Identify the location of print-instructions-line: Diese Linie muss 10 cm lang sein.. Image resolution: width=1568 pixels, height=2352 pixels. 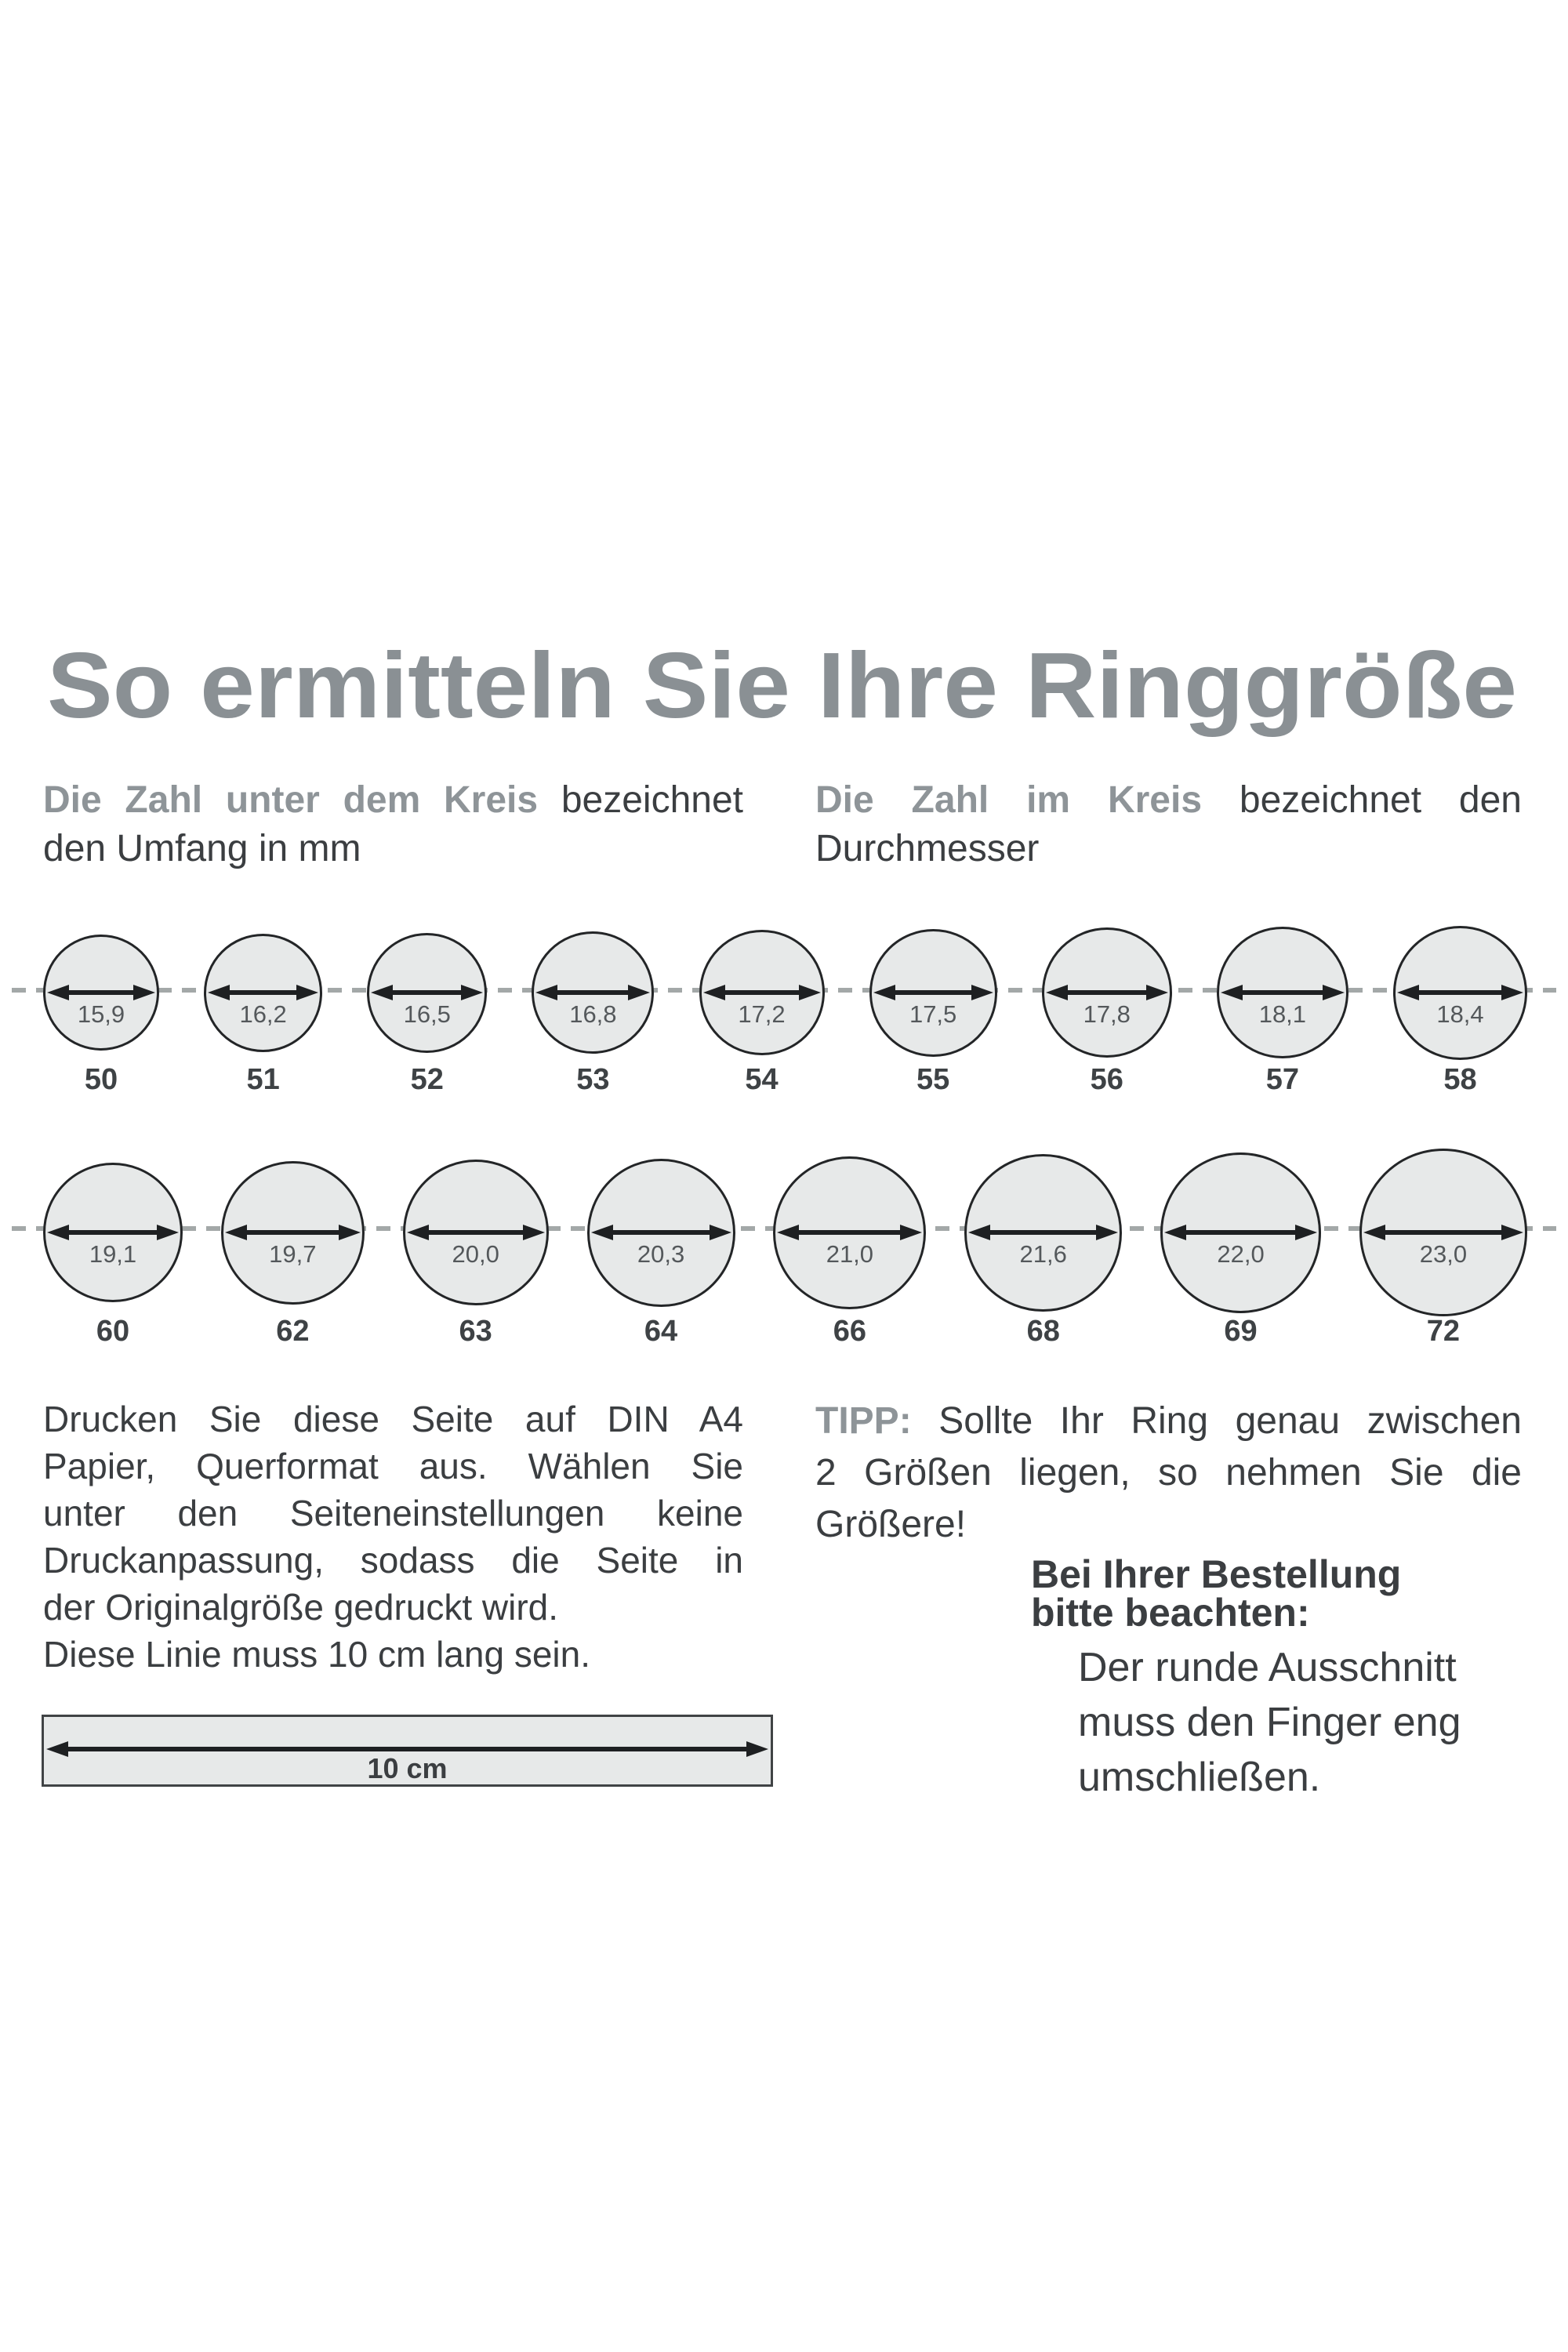
(316, 1654).